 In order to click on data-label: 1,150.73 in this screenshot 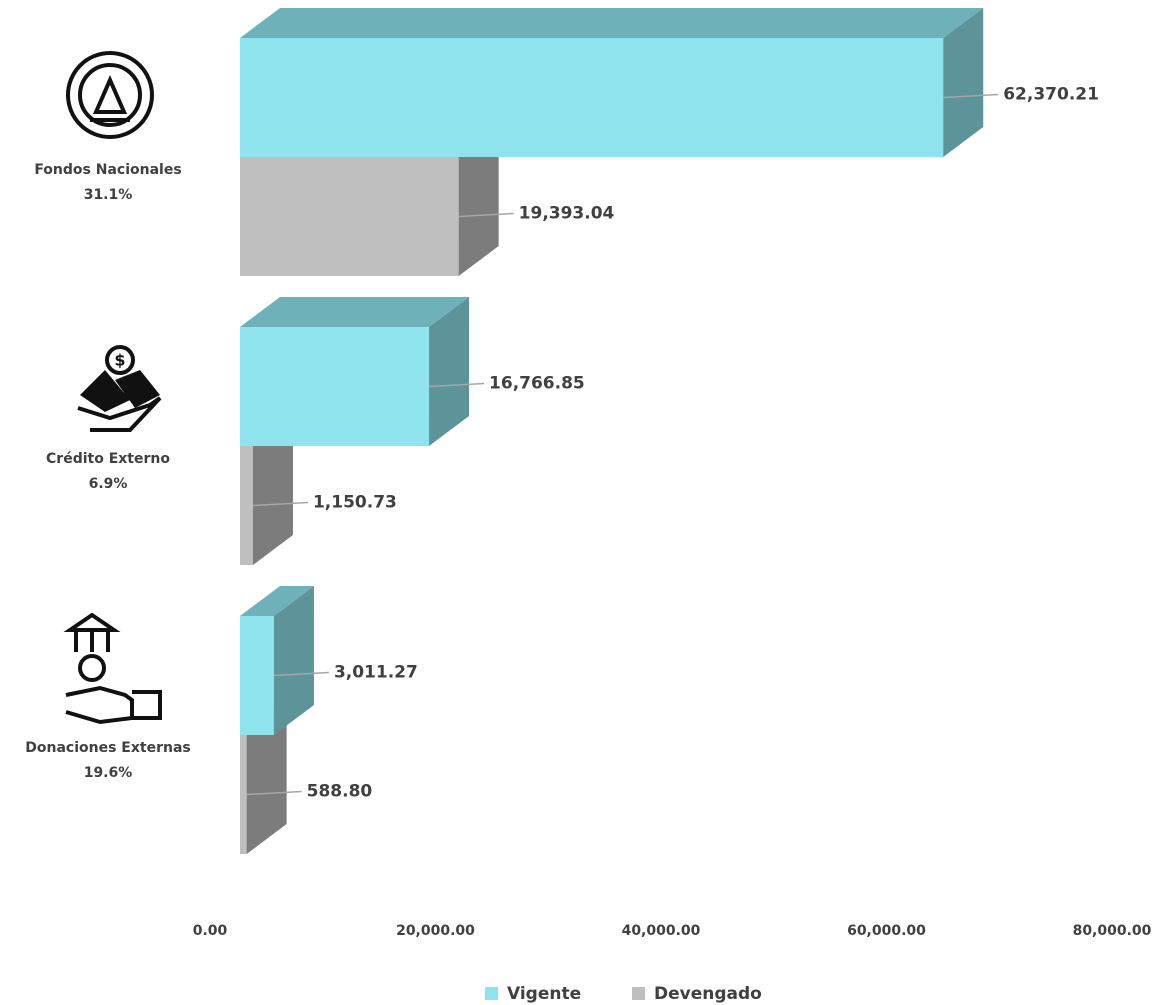, I will do `click(355, 503)`.